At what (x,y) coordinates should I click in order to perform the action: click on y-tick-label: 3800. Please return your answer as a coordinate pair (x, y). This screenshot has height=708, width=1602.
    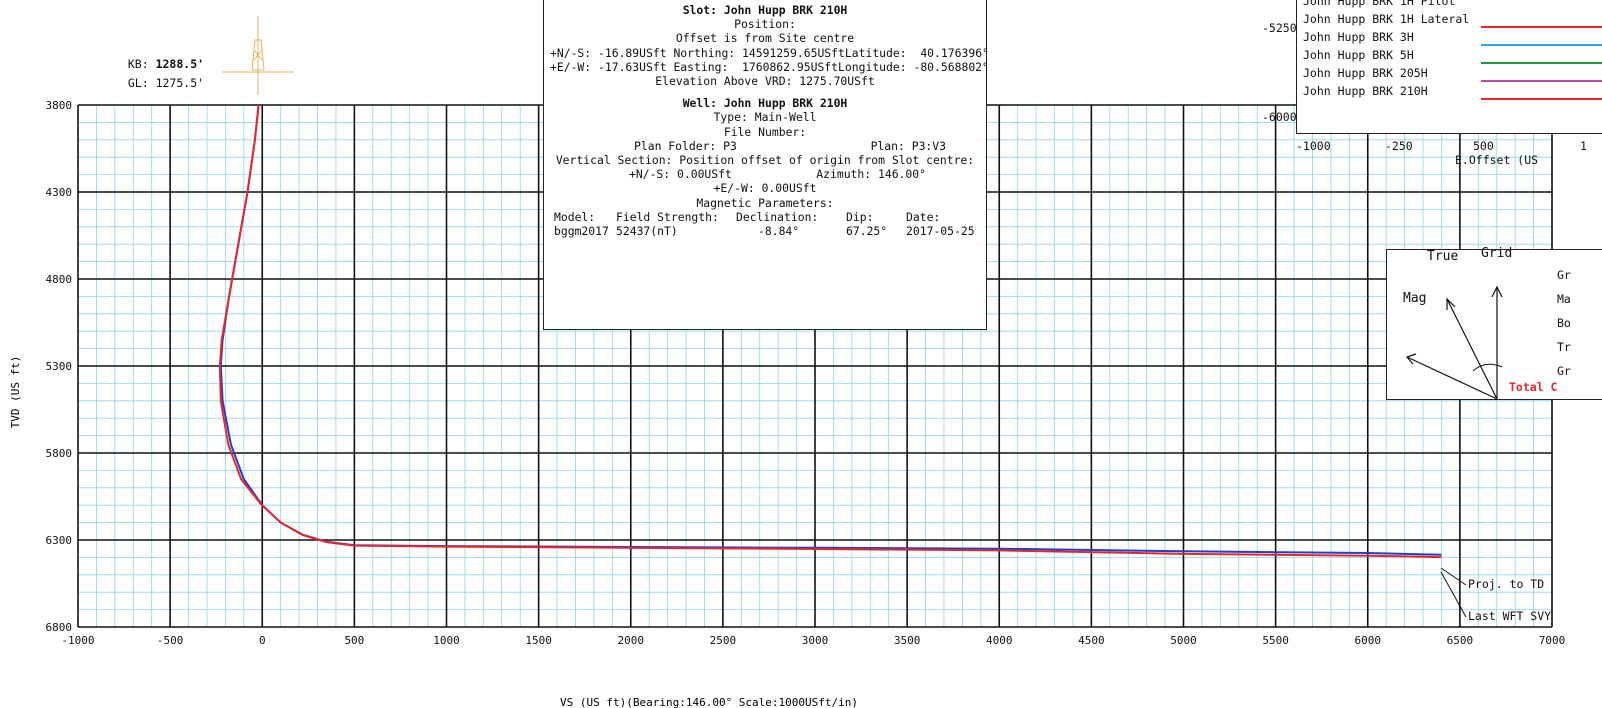
    Looking at the image, I should click on (59, 105).